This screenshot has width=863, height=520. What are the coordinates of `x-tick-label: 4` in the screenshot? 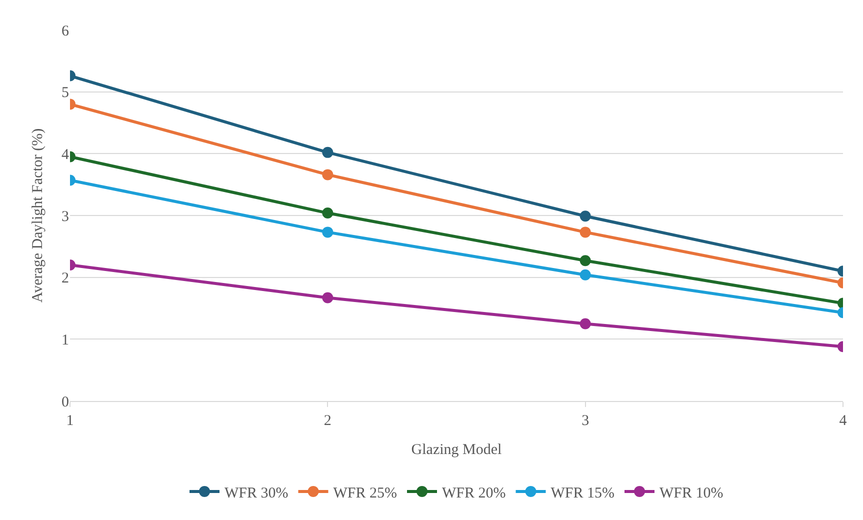 It's located at (843, 421).